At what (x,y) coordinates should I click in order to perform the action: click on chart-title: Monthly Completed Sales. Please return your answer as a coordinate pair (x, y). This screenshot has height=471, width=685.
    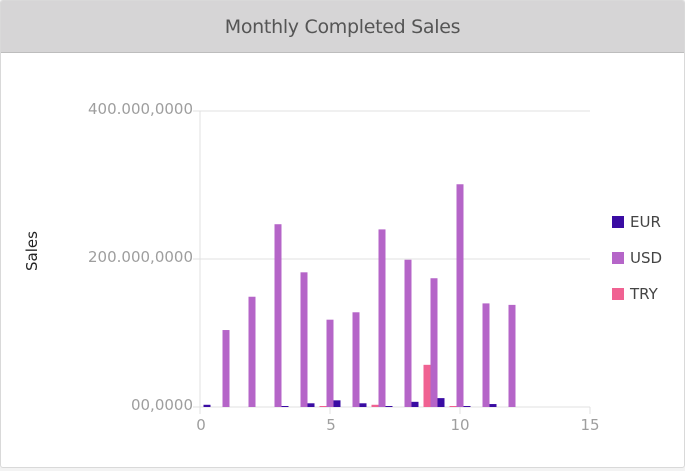
    Looking at the image, I should click on (342, 26).